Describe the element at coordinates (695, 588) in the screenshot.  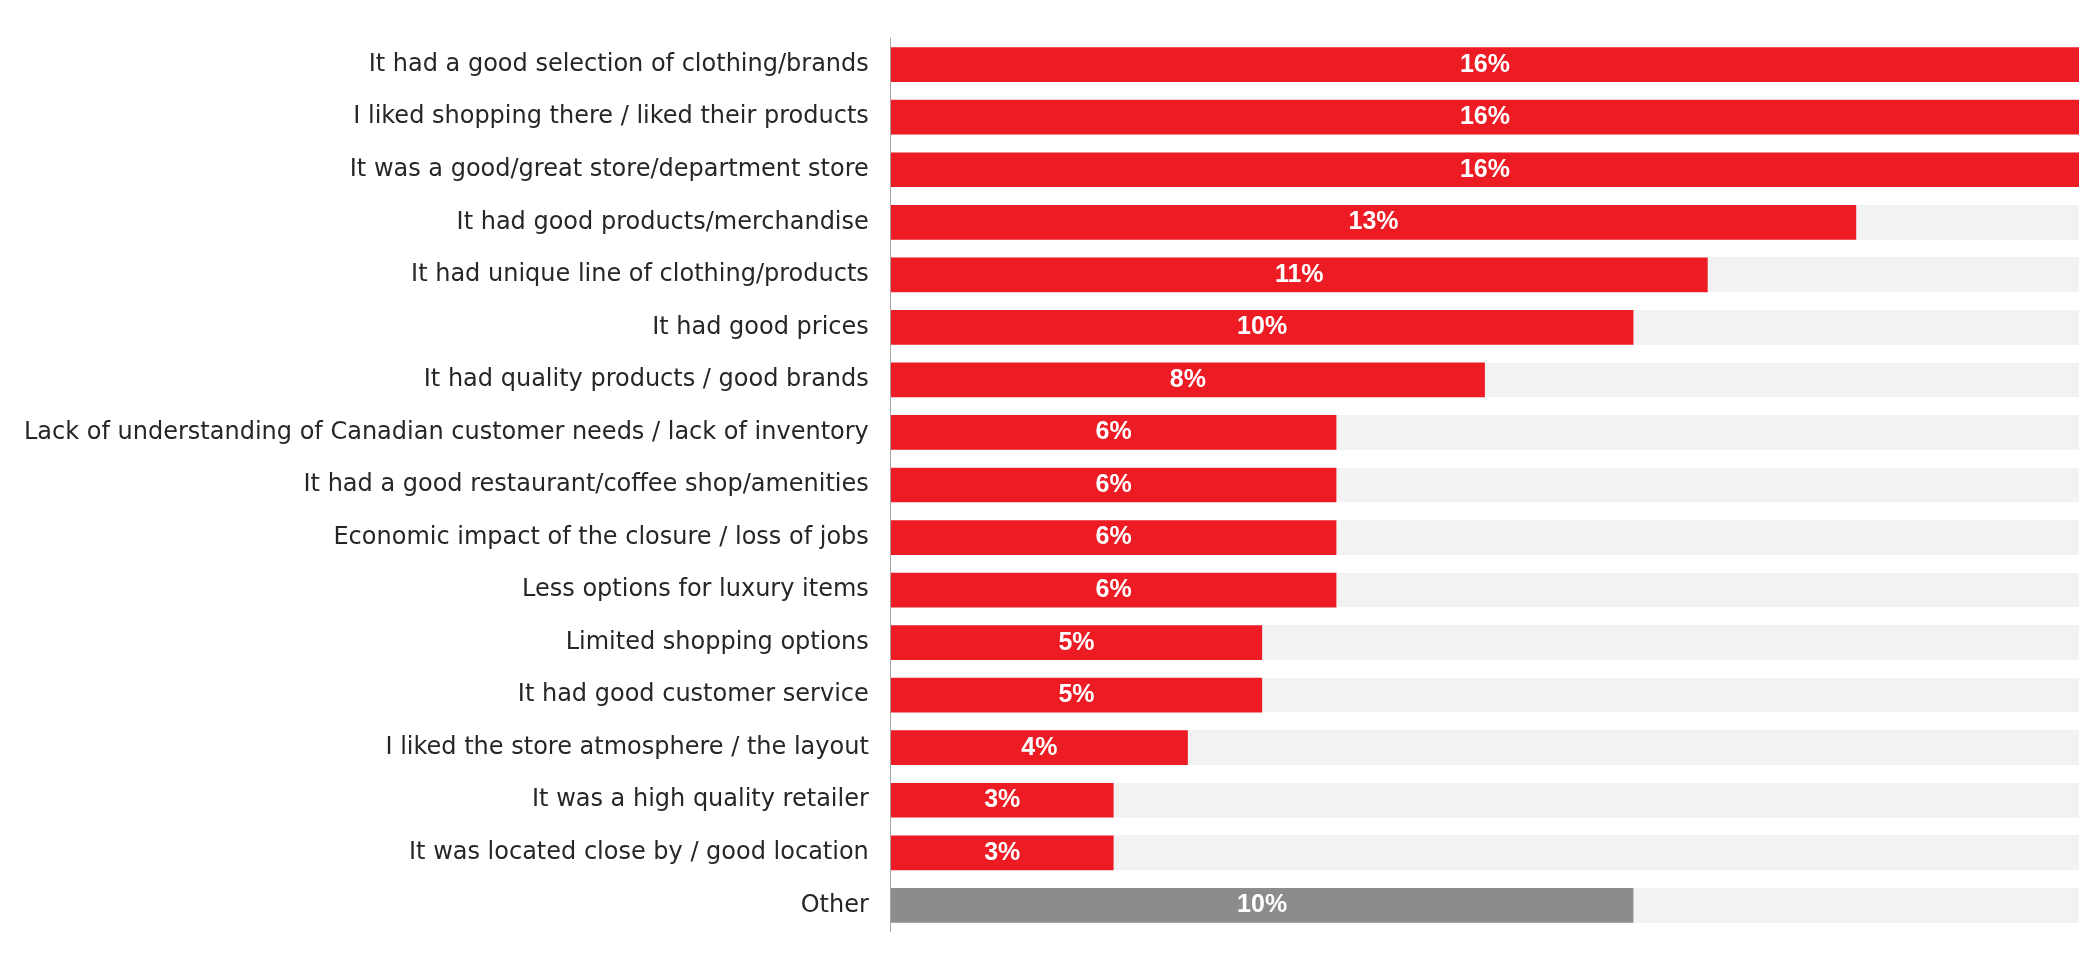
I see `y-tick-label: Less options for luxury items` at that location.